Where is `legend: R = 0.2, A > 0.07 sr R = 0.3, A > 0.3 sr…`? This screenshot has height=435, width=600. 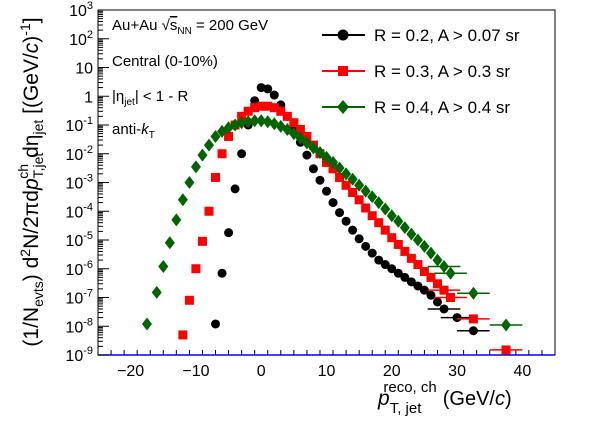
legend: R = 0.2, A > 0.07 sr R = 0.3, A > 0.3 sr… is located at coordinates (421, 71).